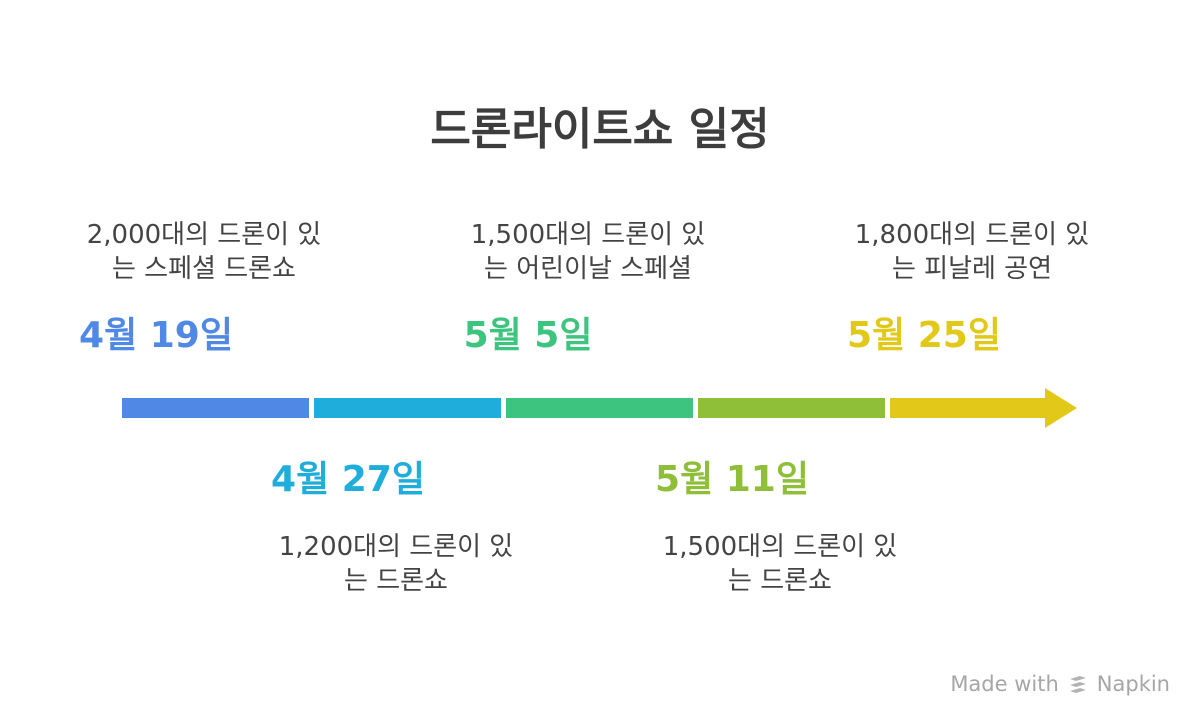  I want to click on event-3-description: 1,500대의 드론이 있 는 어린이날 스페셜, so click(588, 252).